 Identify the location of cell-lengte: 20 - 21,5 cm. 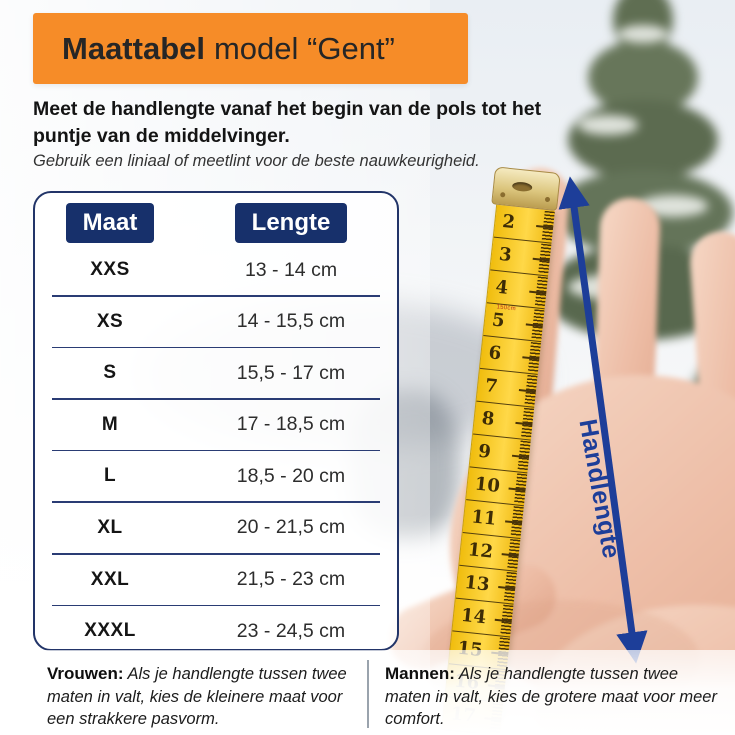
(291, 527).